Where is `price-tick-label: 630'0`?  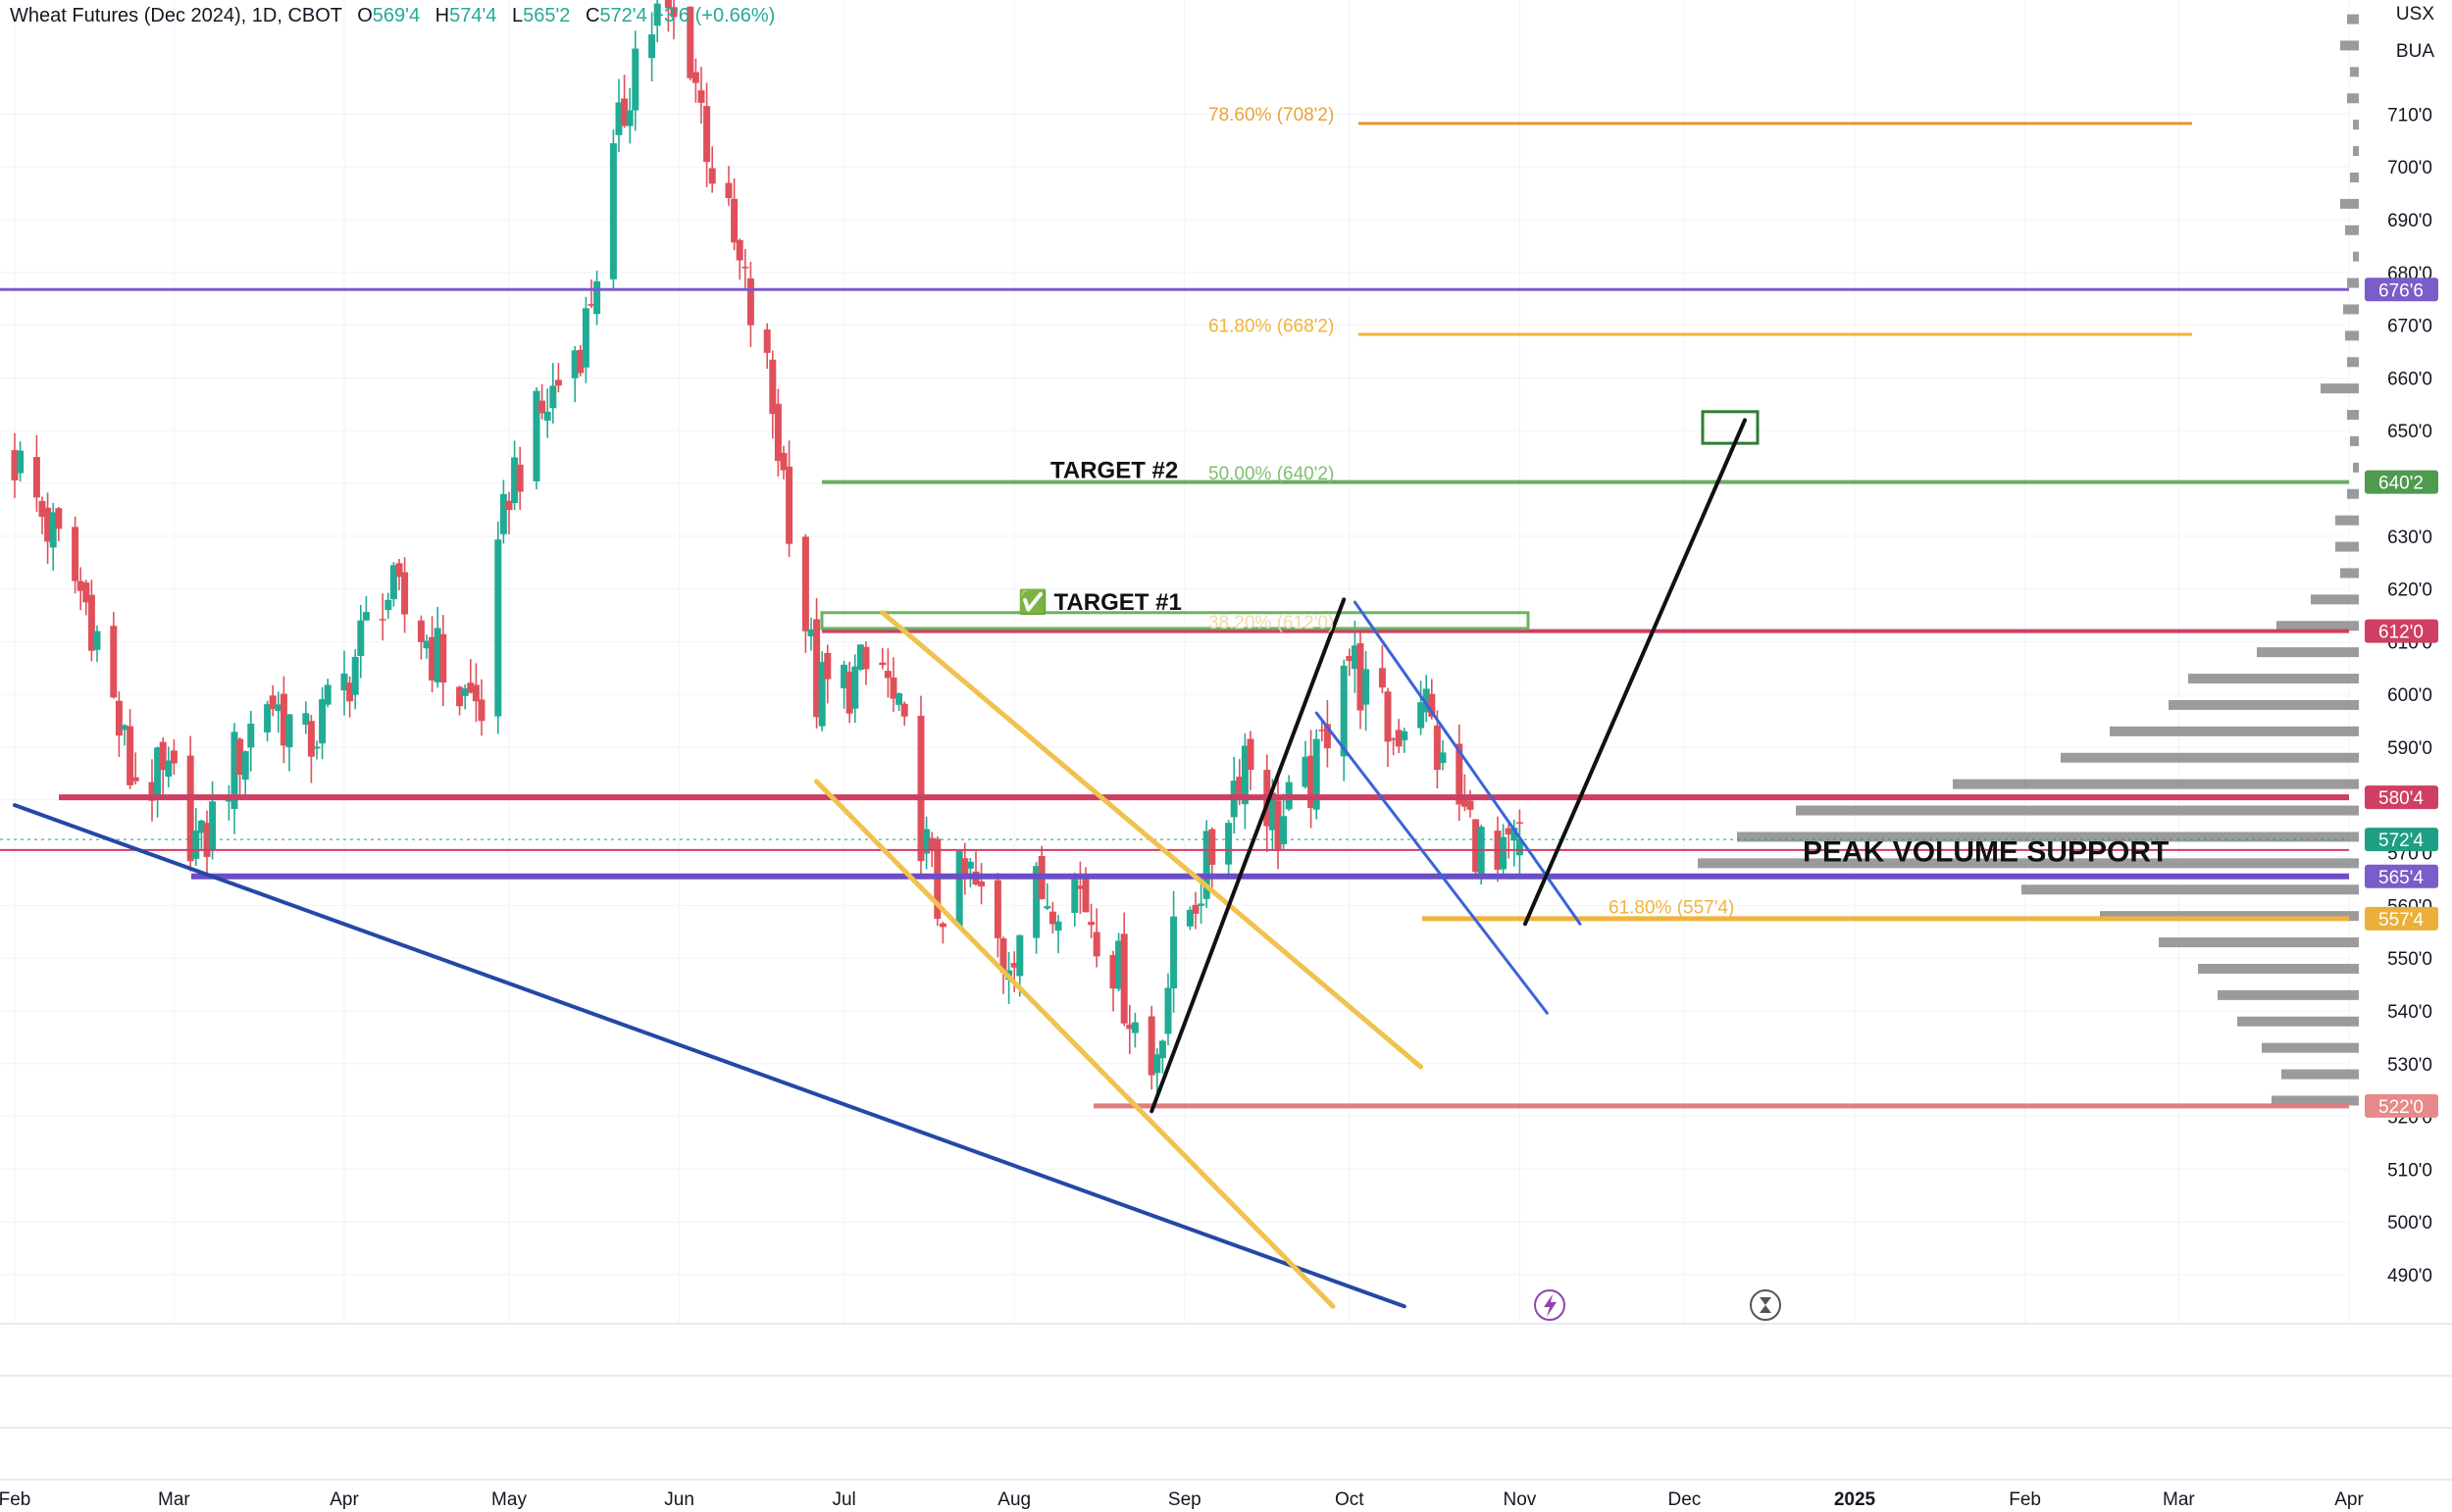 price-tick-label: 630'0 is located at coordinates (2409, 538).